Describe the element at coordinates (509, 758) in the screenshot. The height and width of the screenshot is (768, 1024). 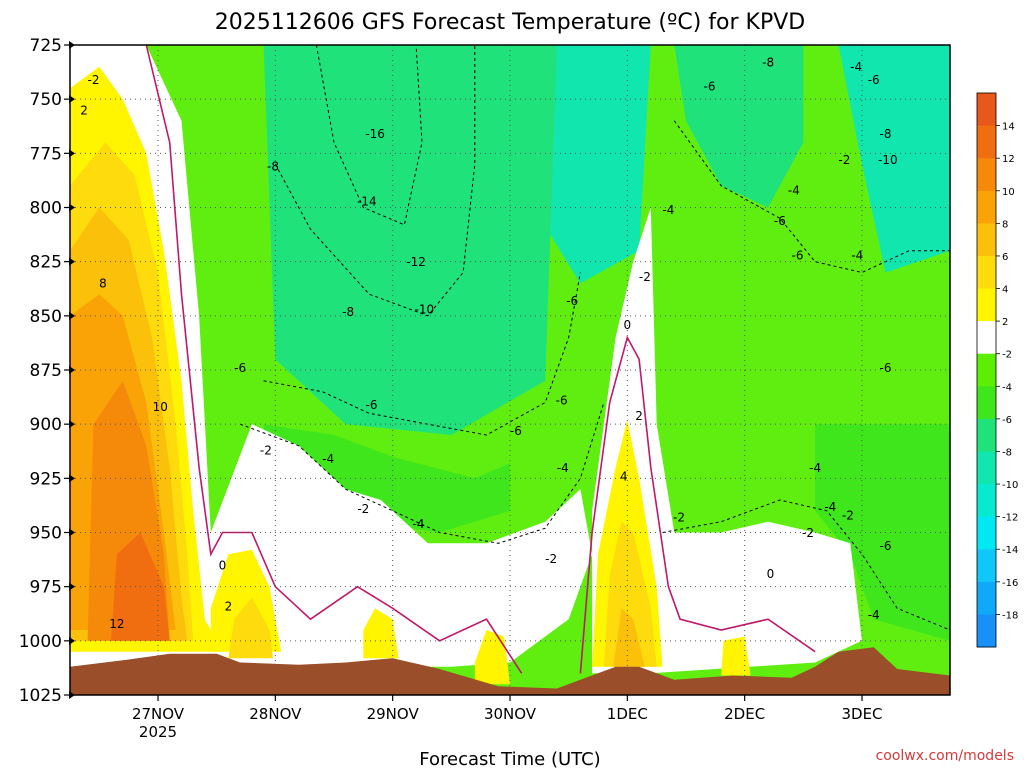
I see `x-axis-label: Forecast Time (UTC)` at that location.